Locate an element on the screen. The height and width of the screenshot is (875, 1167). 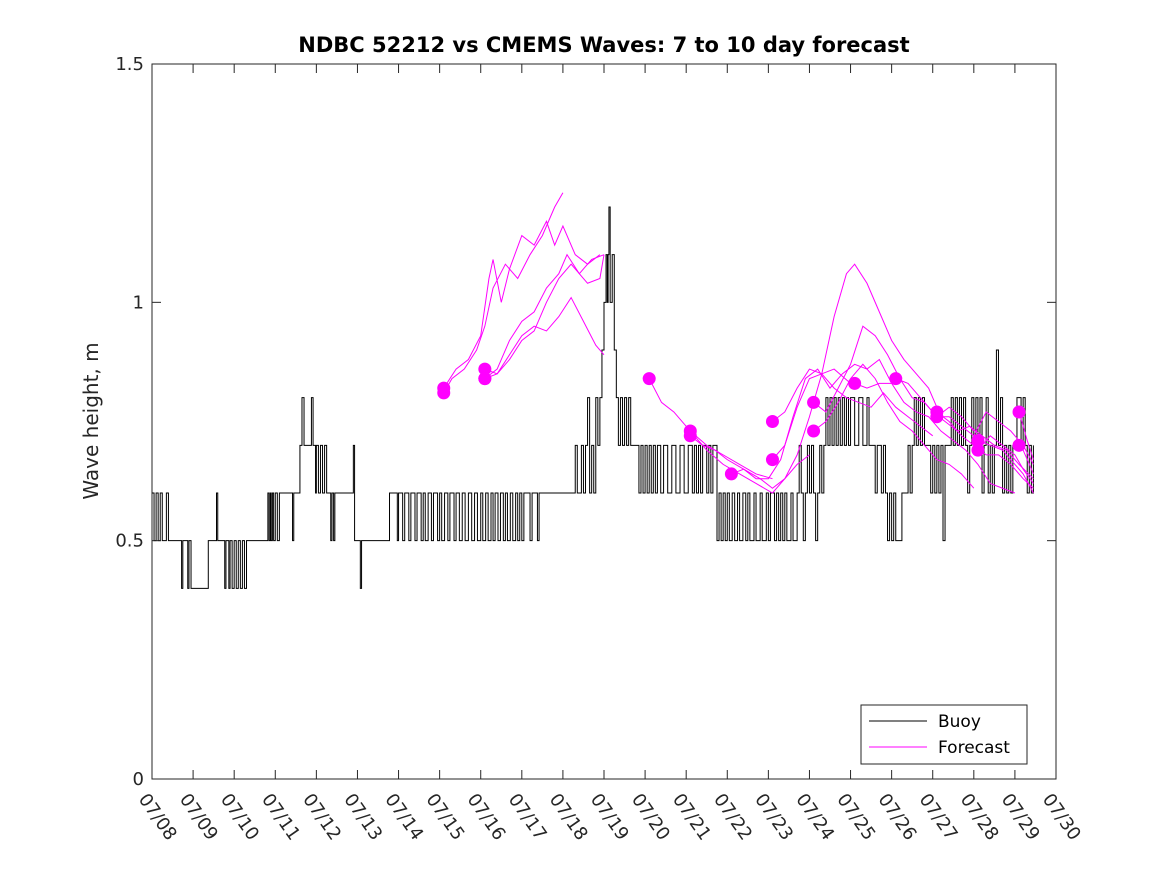
y-tick-label: 0 is located at coordinates (138, 779).